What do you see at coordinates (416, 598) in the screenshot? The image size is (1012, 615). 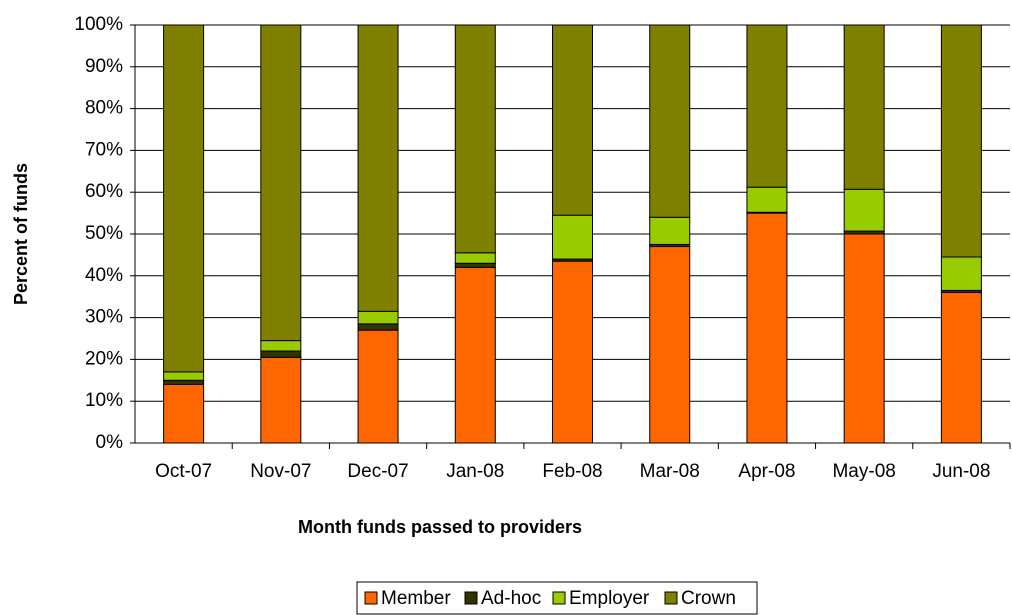 I see `legend-label: Member` at bounding box center [416, 598].